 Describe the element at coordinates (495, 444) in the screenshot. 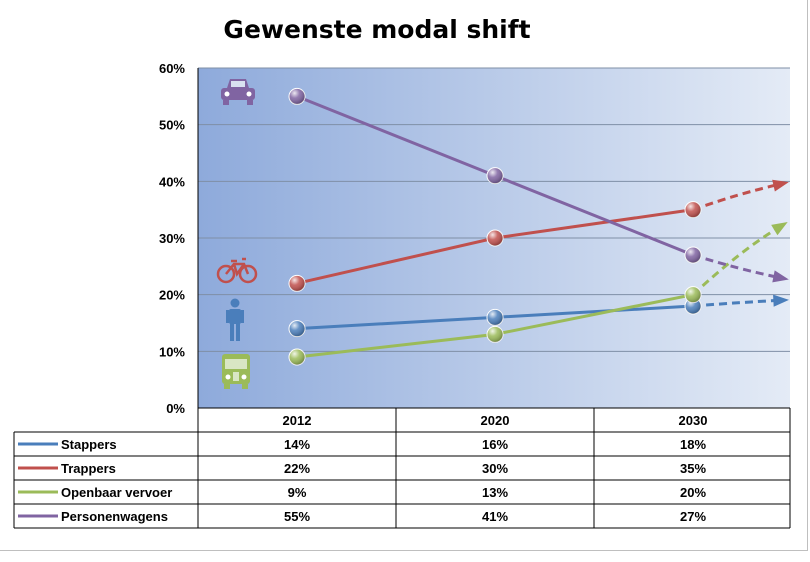

I see `data-label: 16%` at that location.